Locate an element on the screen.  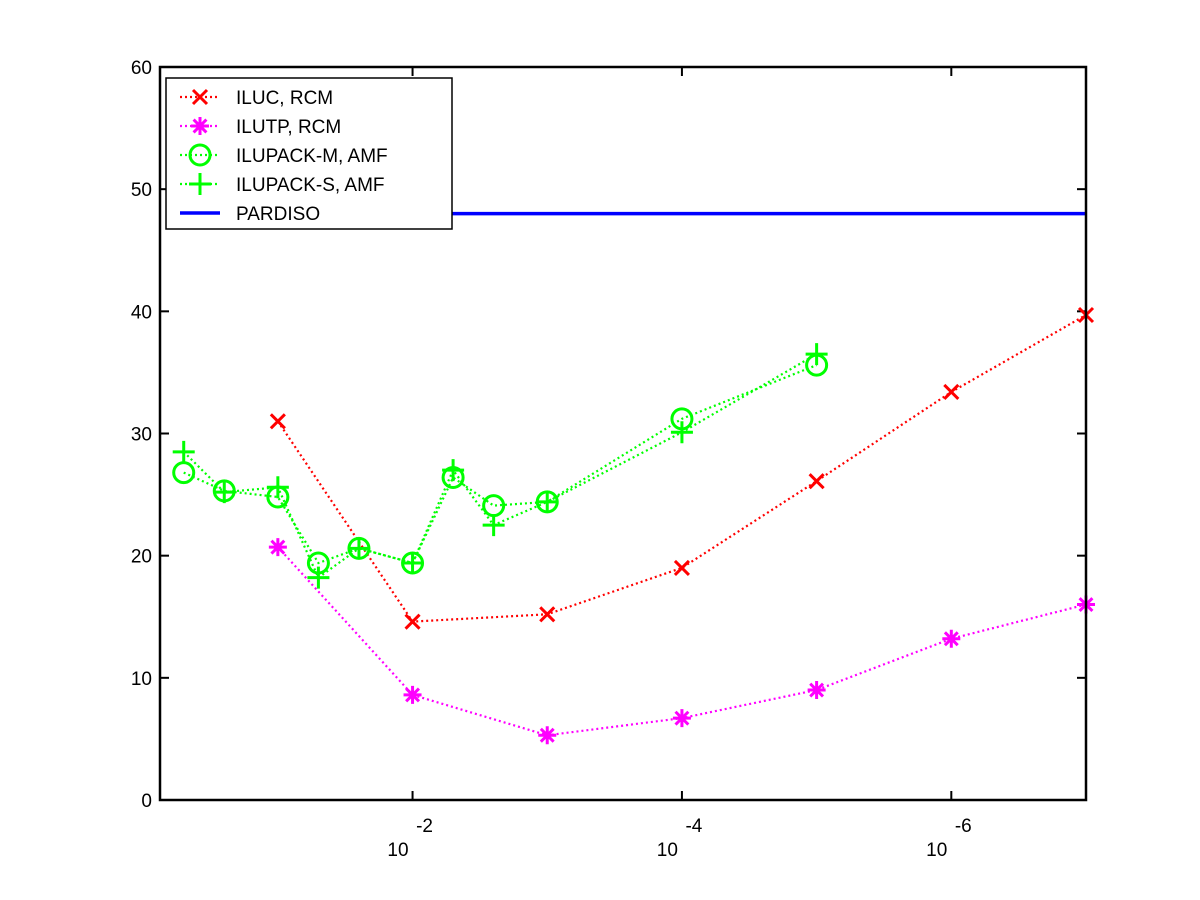
legend-item: ILUC, RCM is located at coordinates (256, 98).